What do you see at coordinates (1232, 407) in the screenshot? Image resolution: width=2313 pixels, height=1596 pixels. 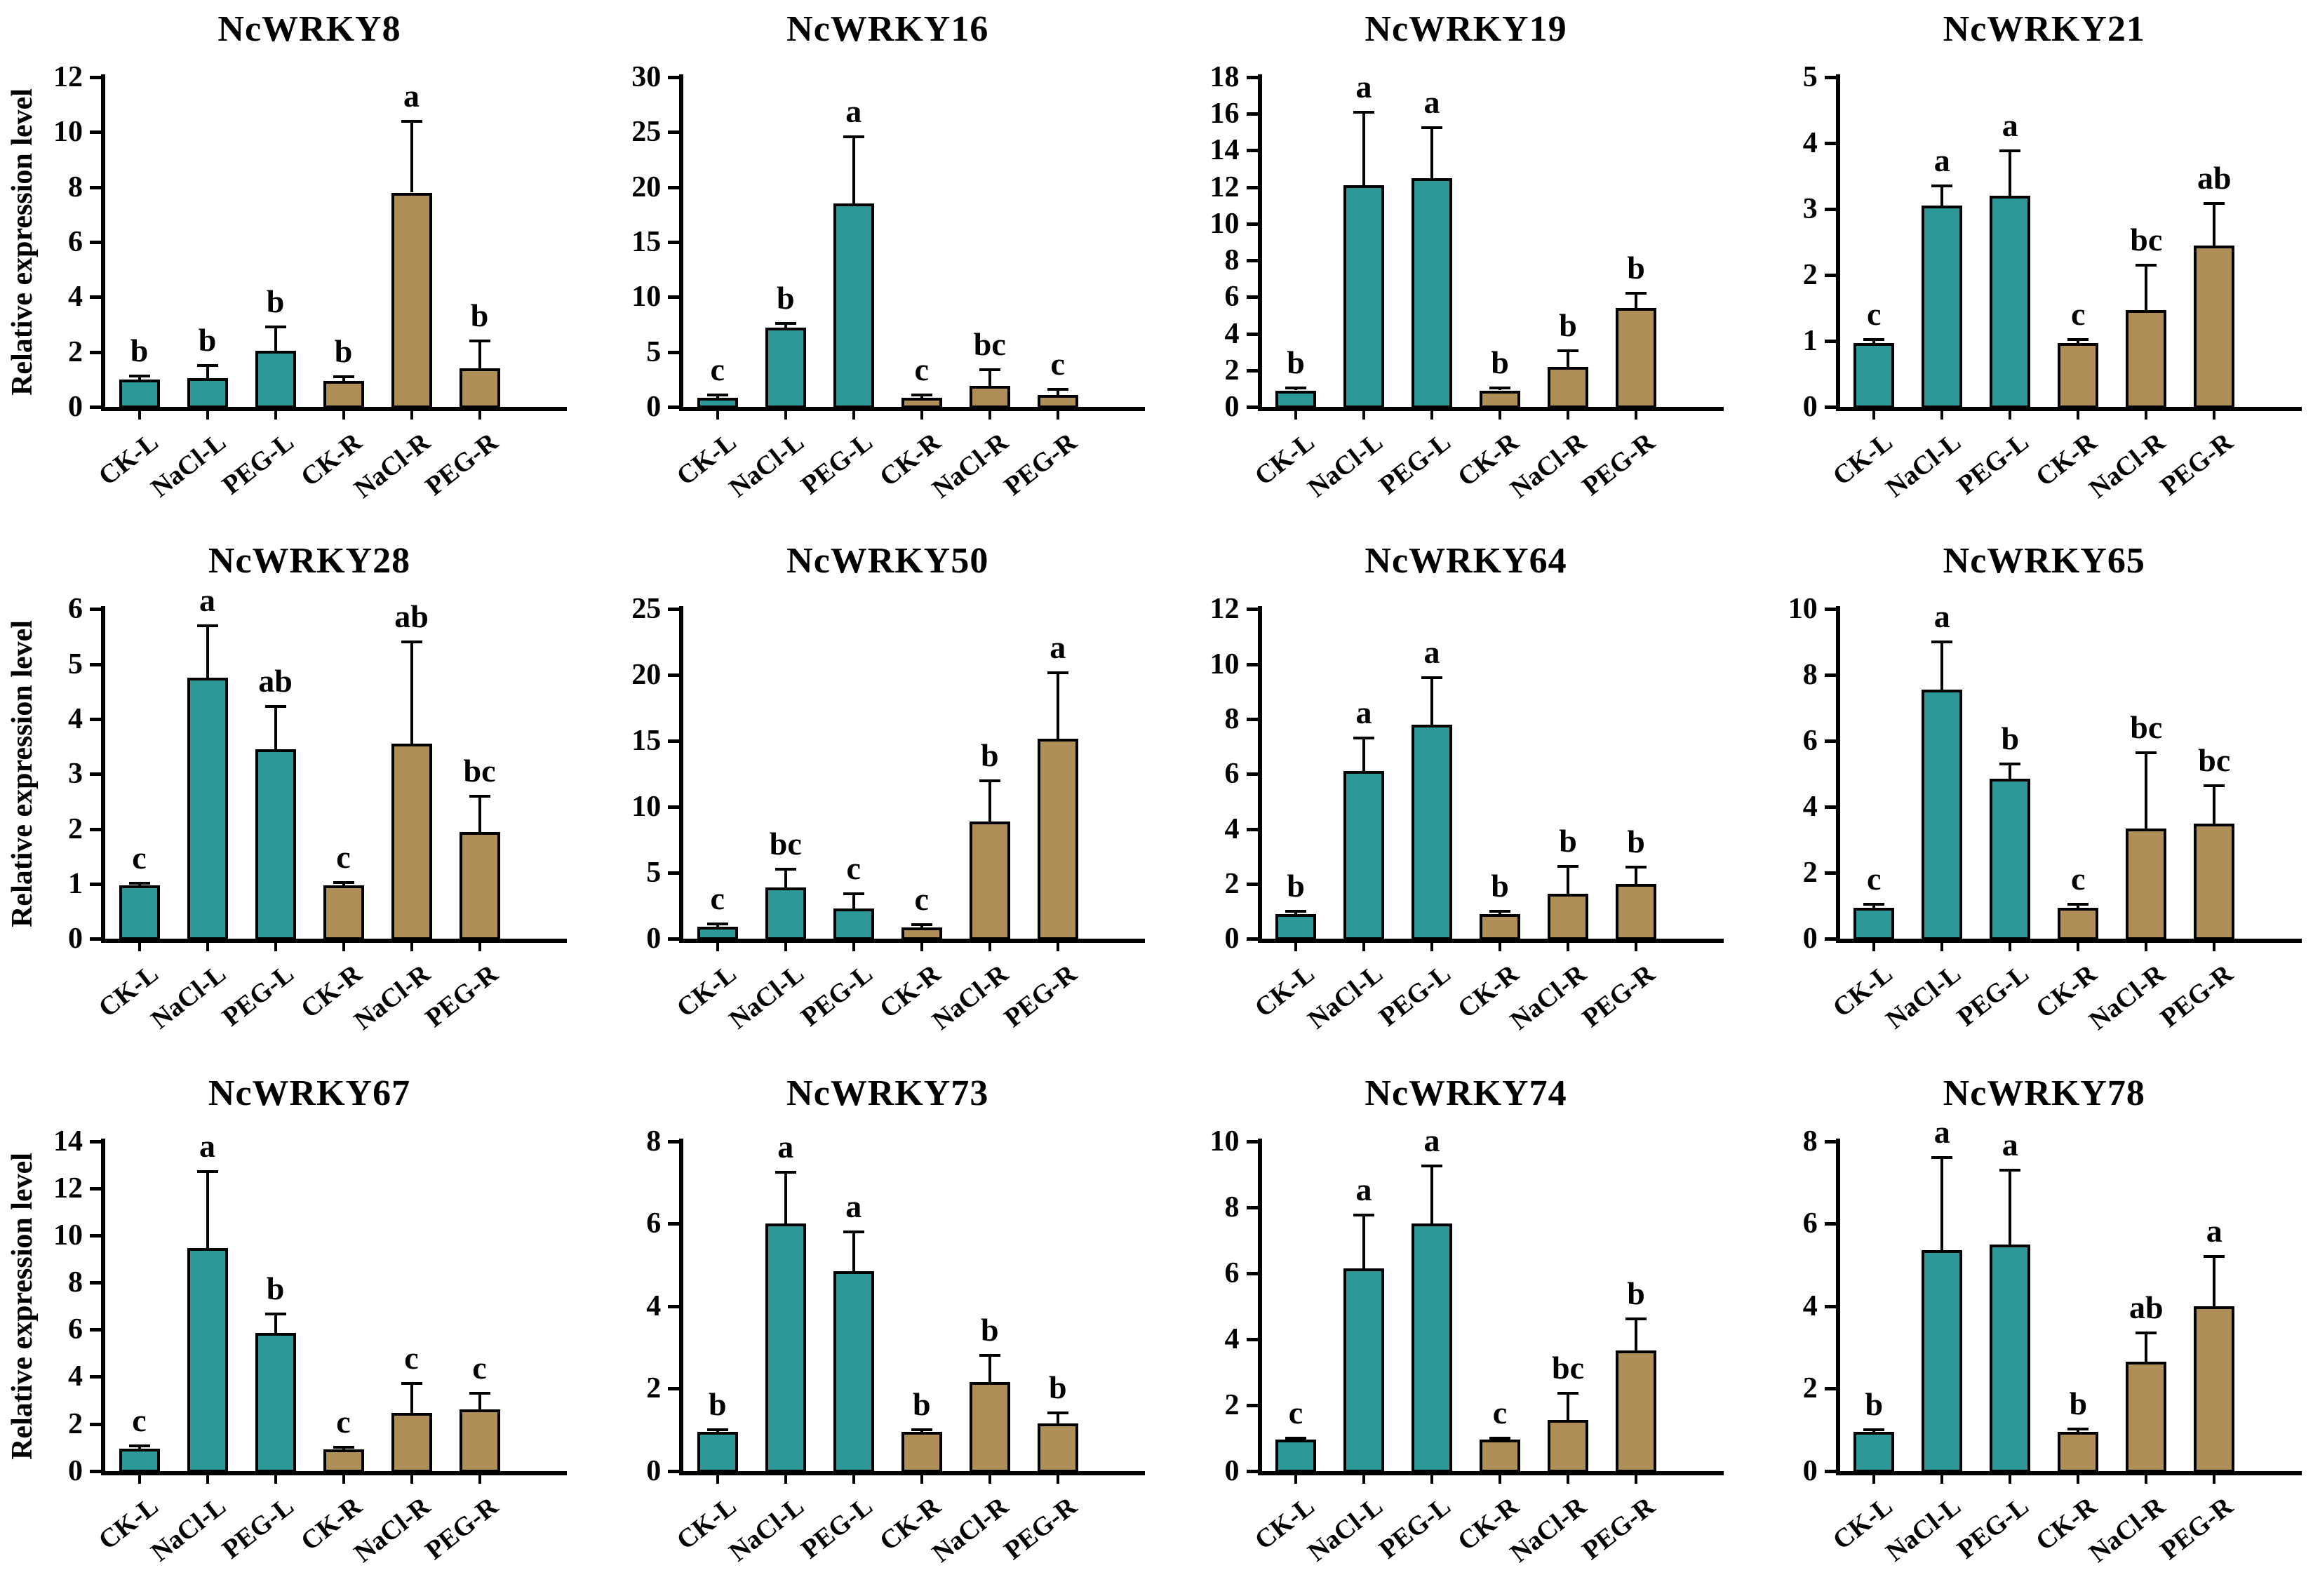 I see `y-tick-label: 0` at bounding box center [1232, 407].